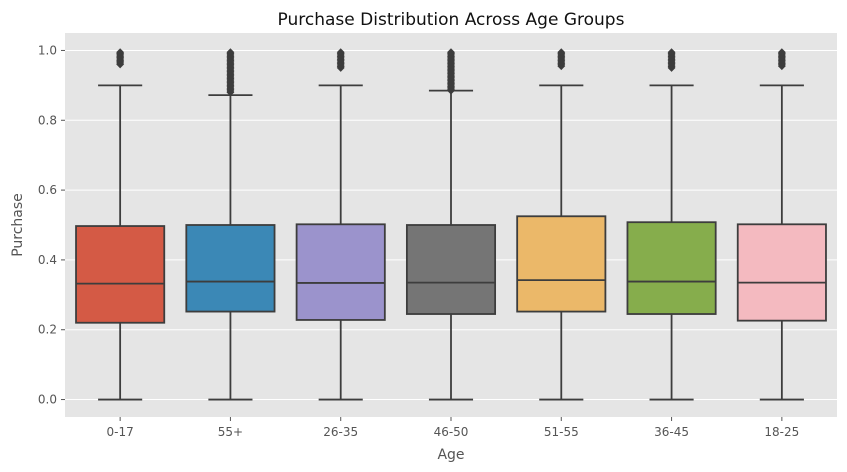  I want to click on x-tick-label: 55+, so click(230, 432).